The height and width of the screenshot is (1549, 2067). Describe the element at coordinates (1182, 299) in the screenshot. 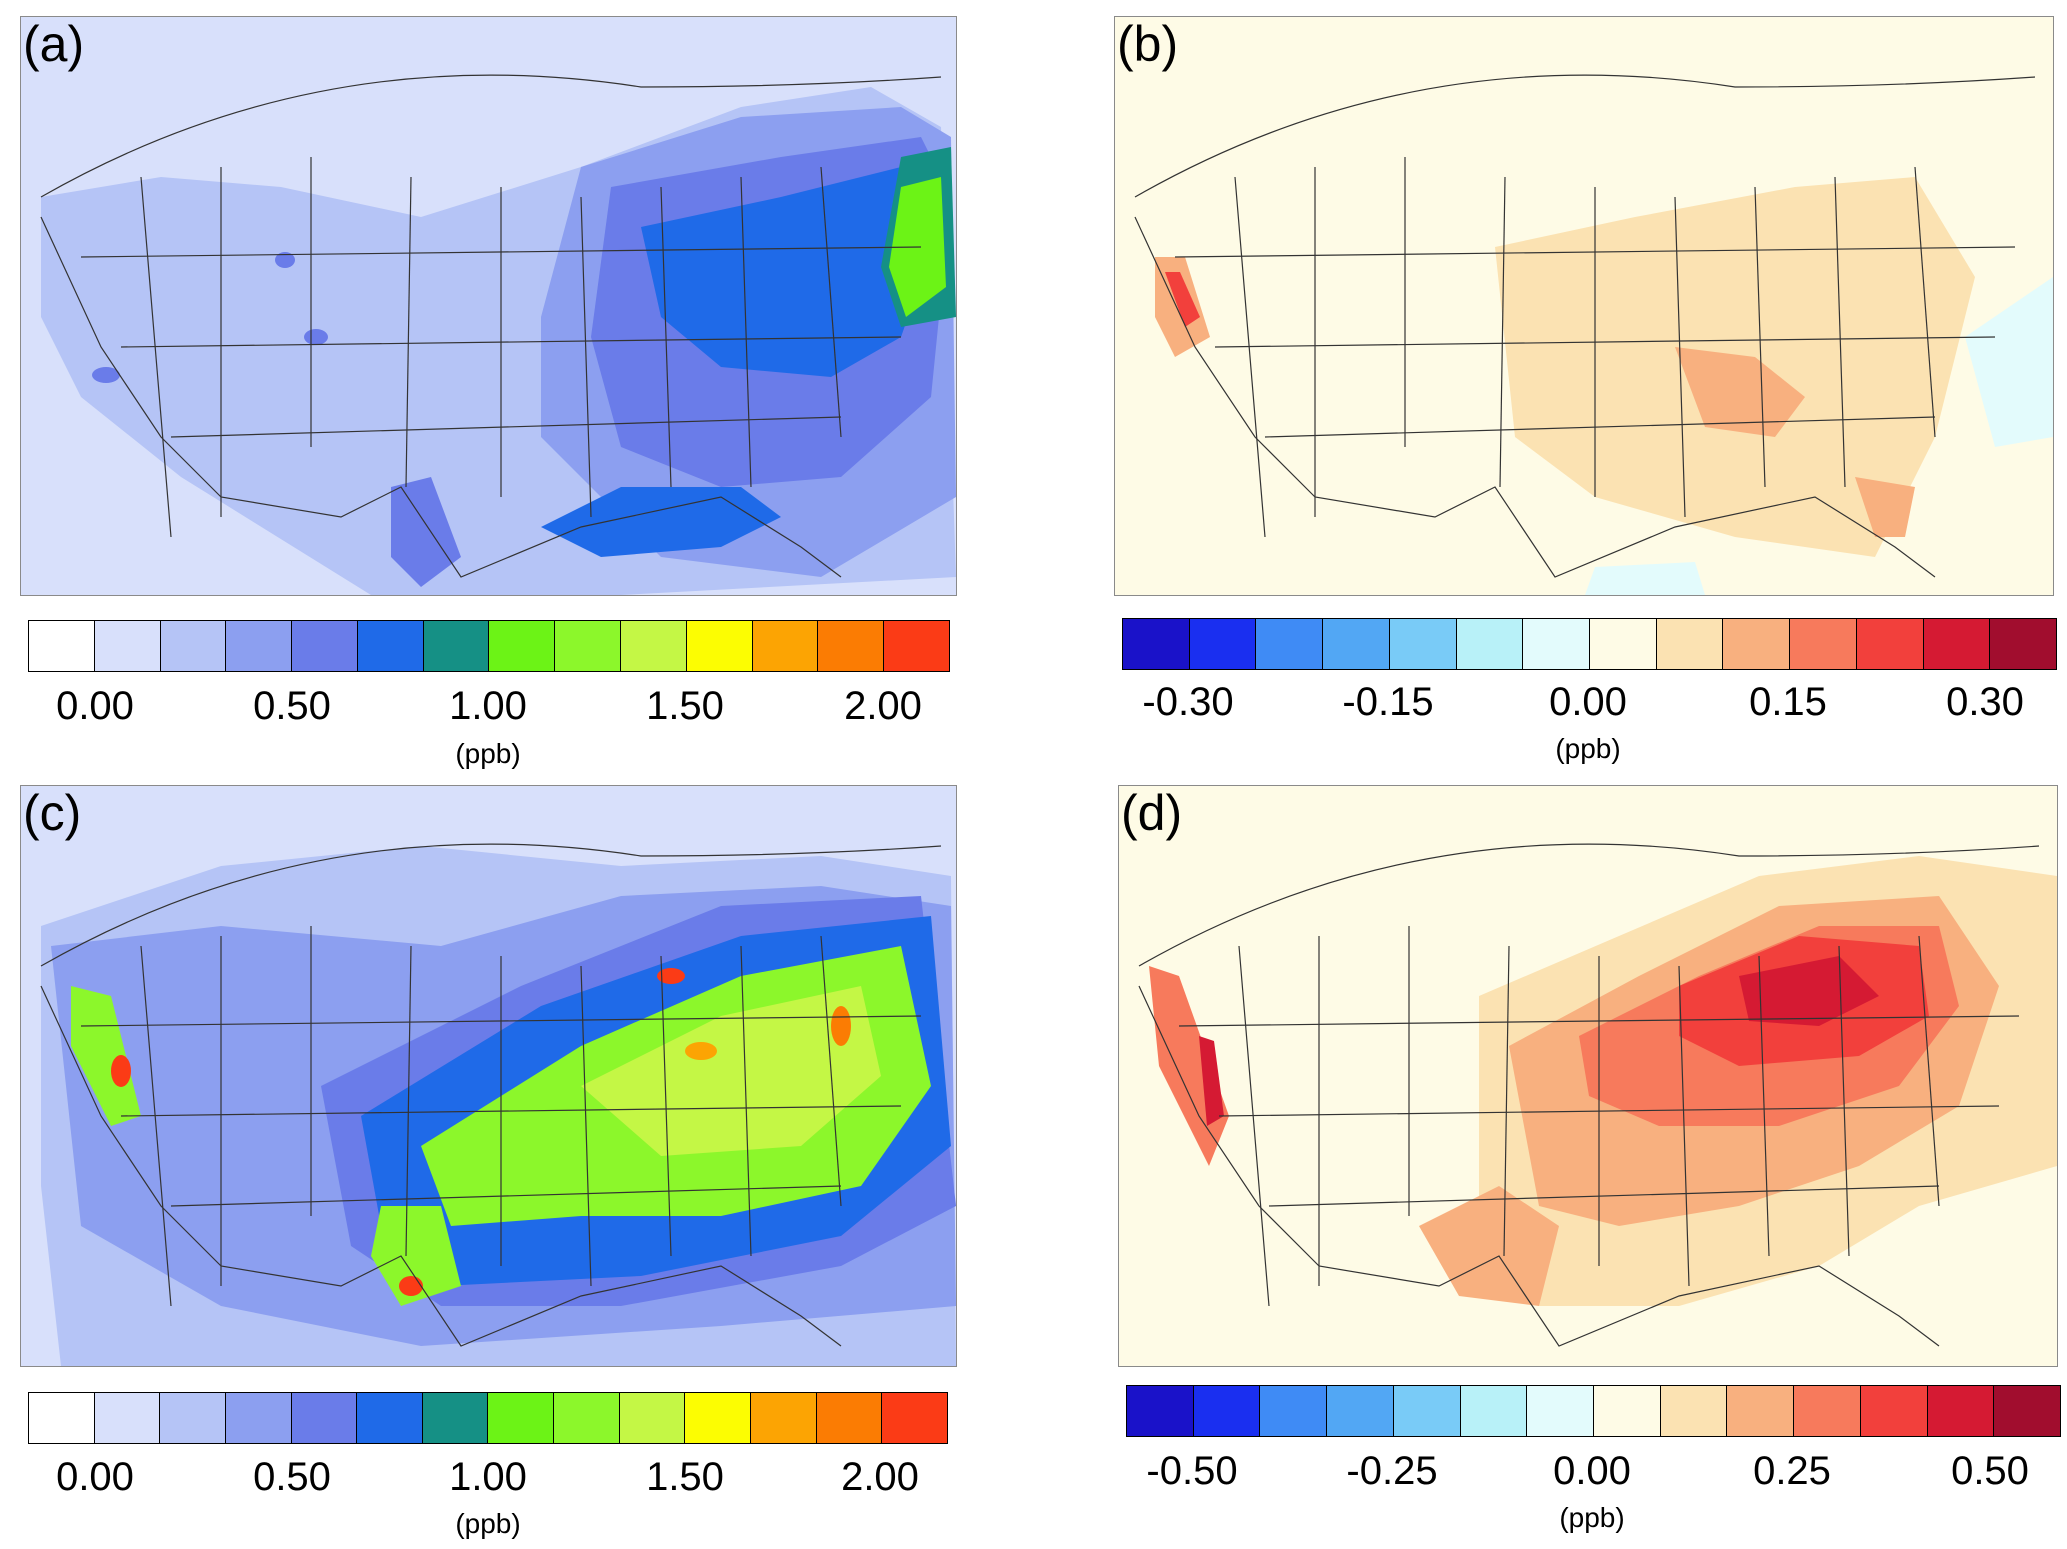

I see `map-b-contour-cal-hi` at that location.